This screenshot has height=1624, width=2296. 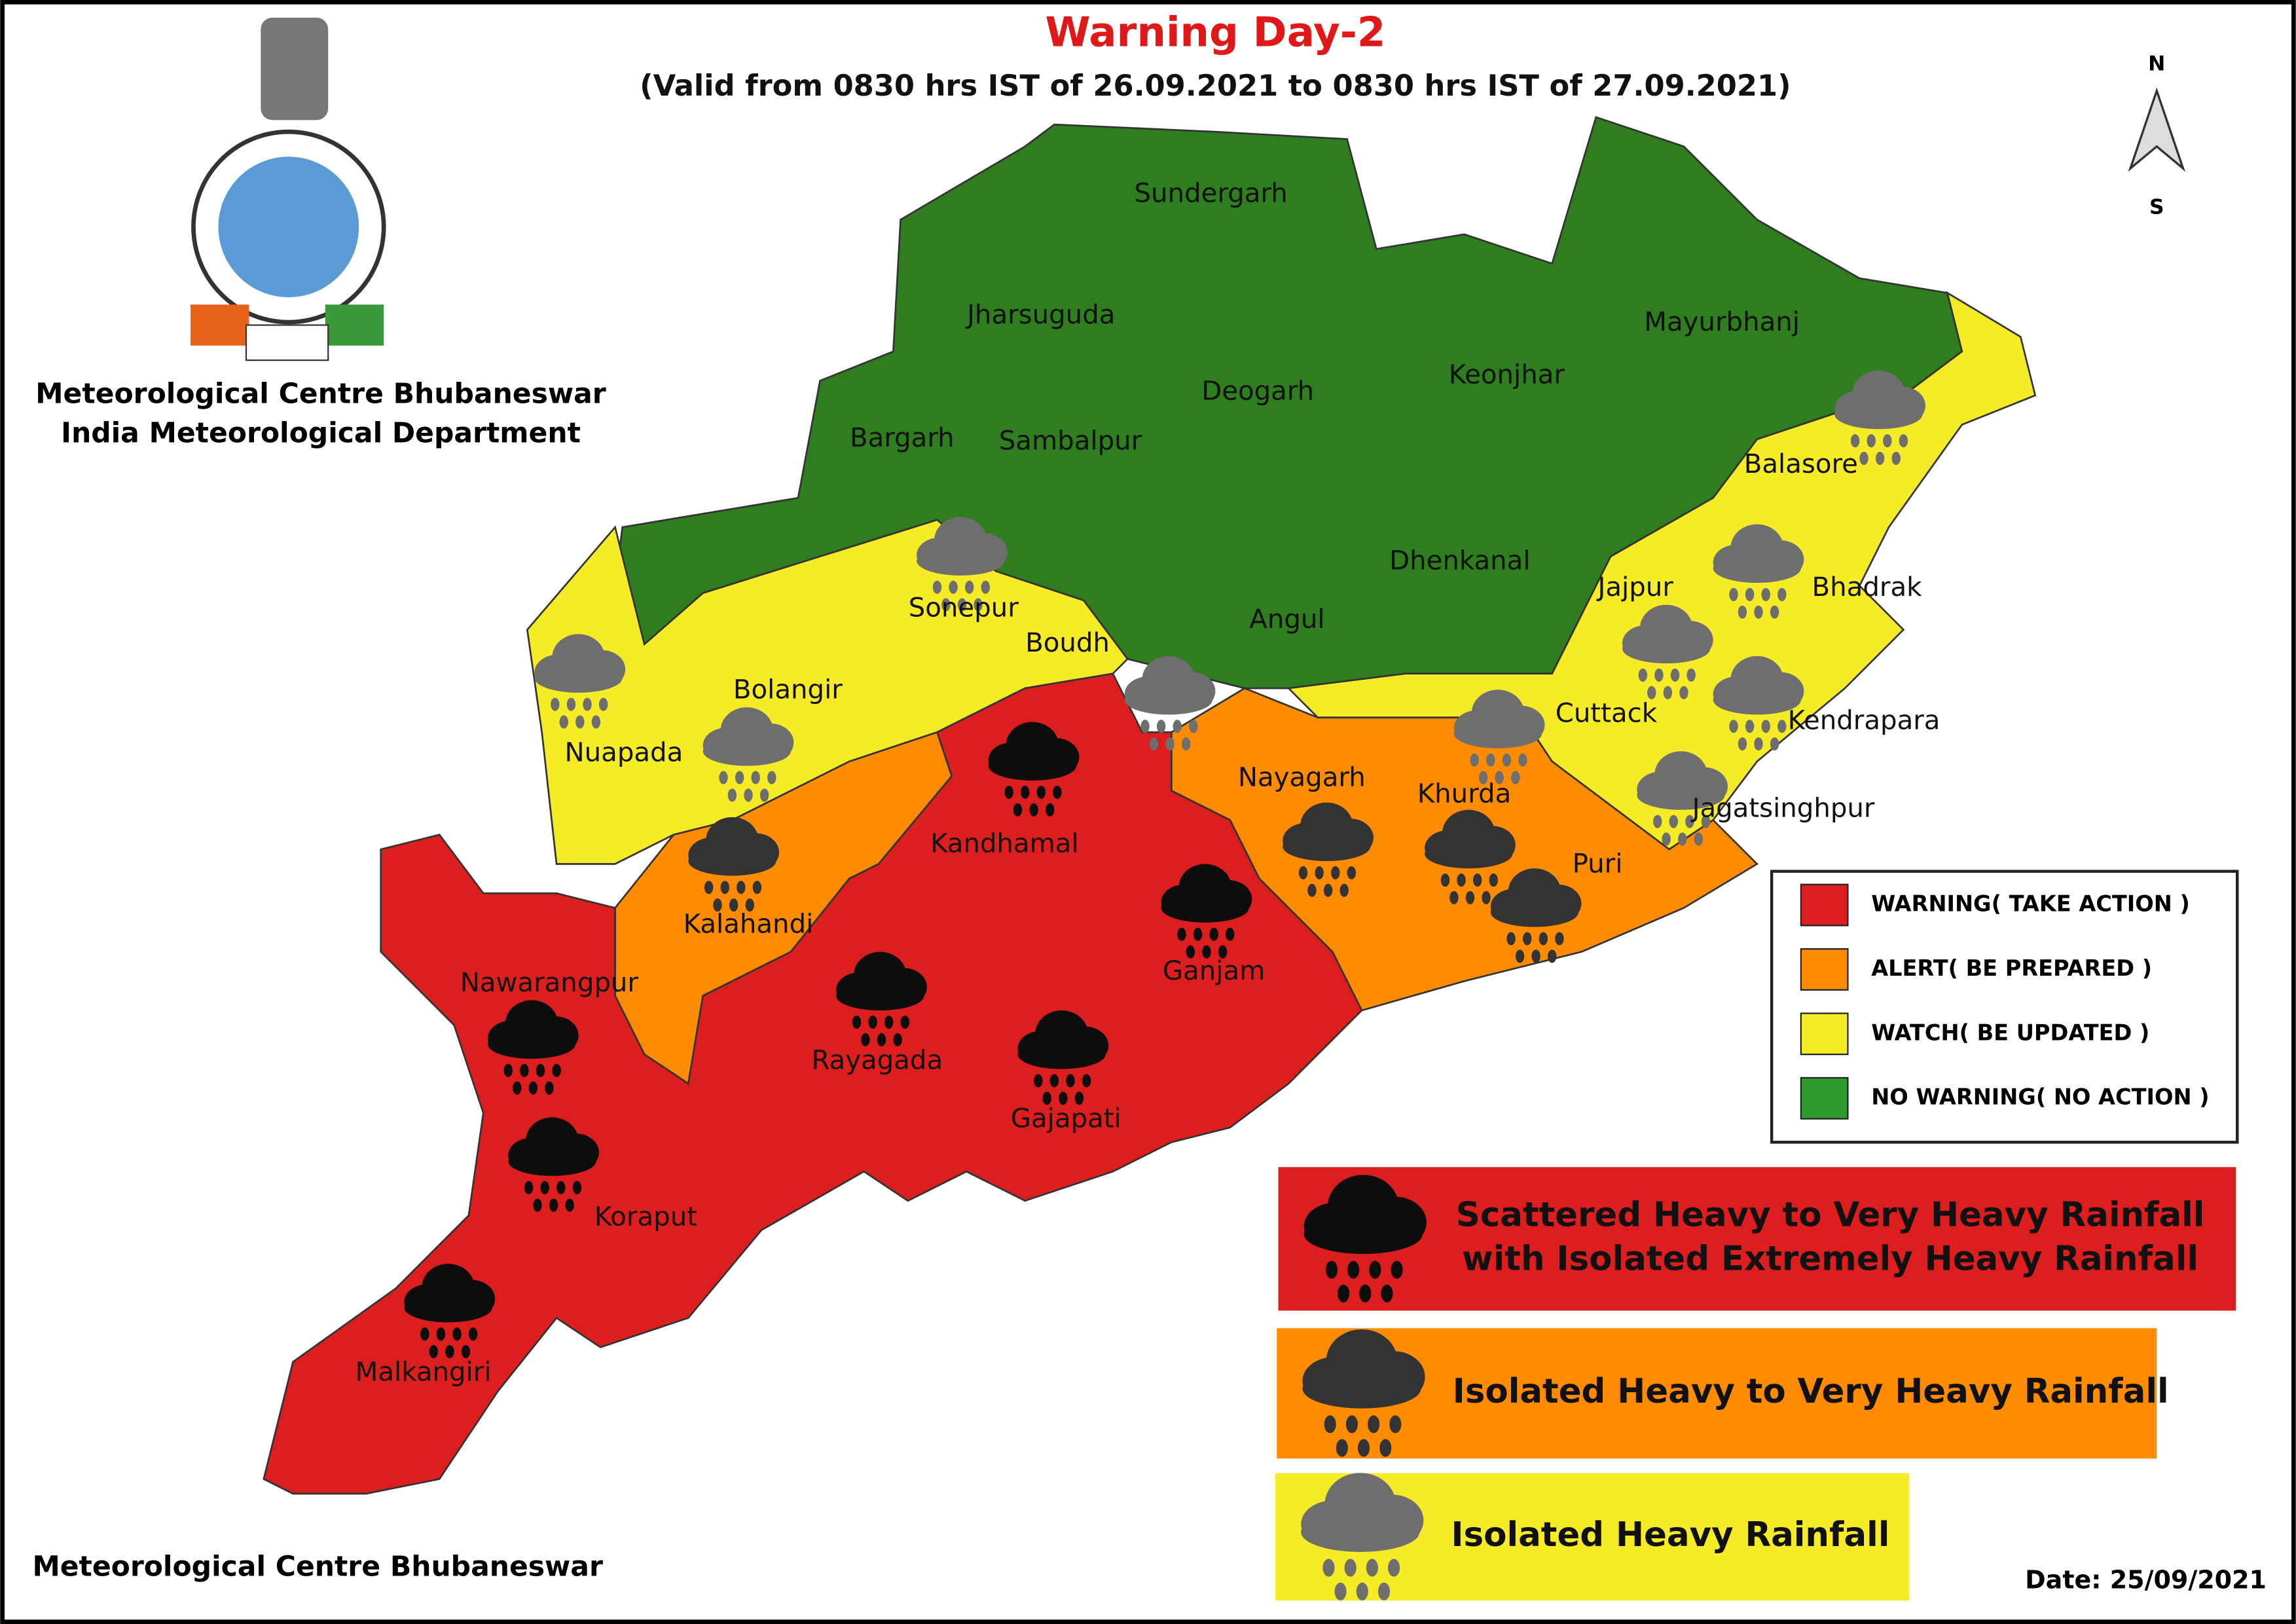 What do you see at coordinates (1722, 322) in the screenshot?
I see `district-label: Mayurbhanj` at bounding box center [1722, 322].